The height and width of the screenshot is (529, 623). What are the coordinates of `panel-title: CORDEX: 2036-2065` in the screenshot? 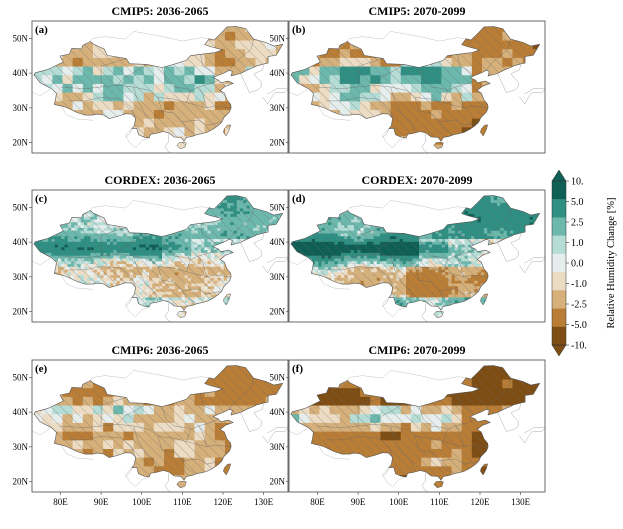 It's located at (160, 180).